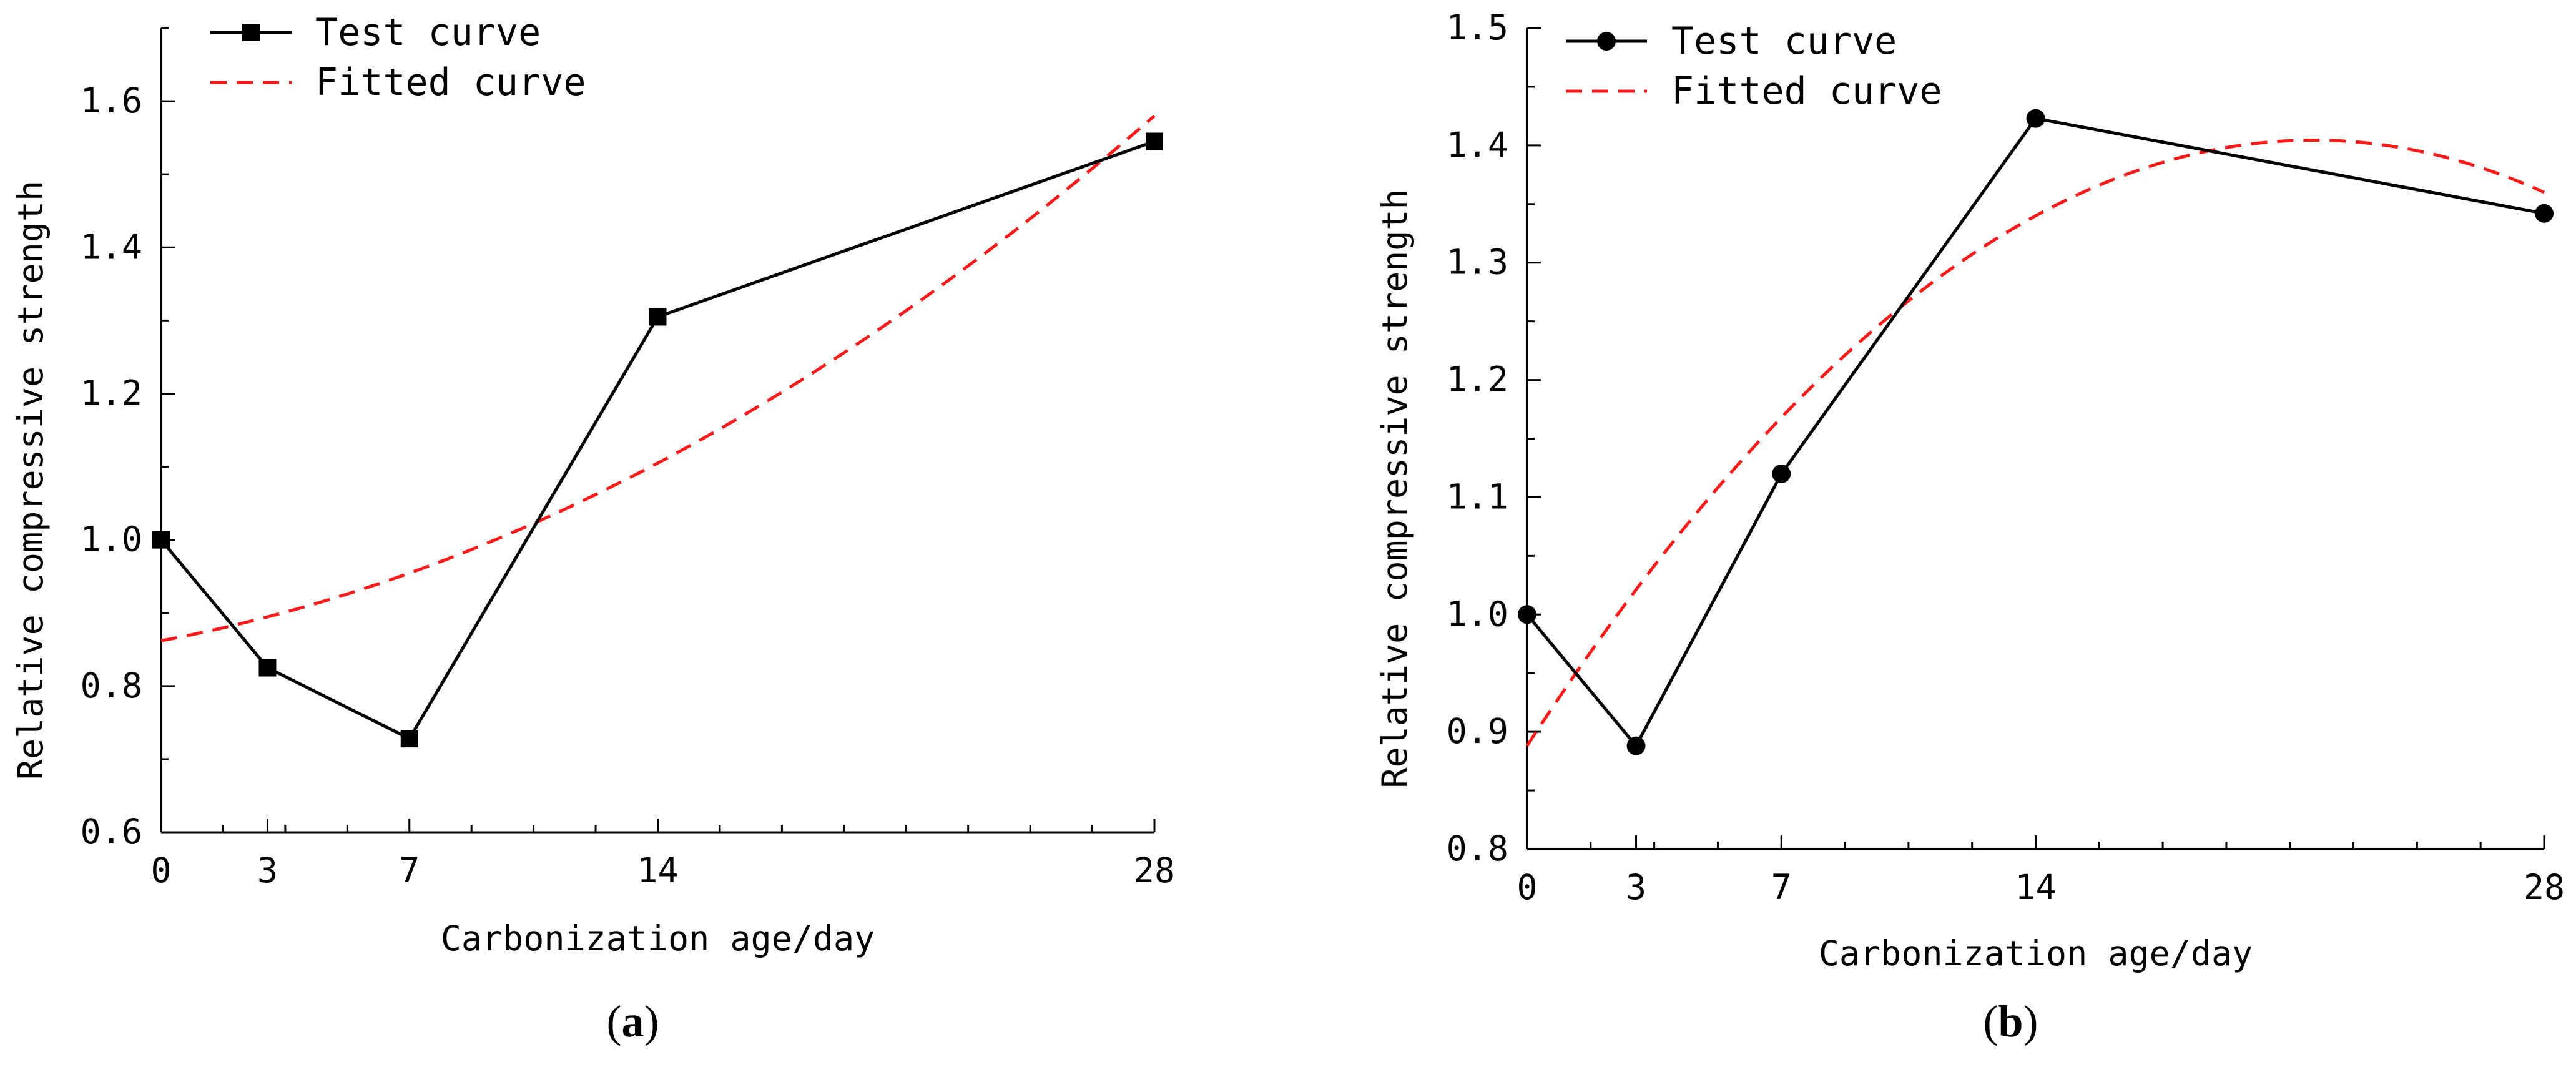 This screenshot has width=2576, height=1072. Describe the element at coordinates (2010, 1021) in the screenshot. I see `panel-label: (b)` at that location.